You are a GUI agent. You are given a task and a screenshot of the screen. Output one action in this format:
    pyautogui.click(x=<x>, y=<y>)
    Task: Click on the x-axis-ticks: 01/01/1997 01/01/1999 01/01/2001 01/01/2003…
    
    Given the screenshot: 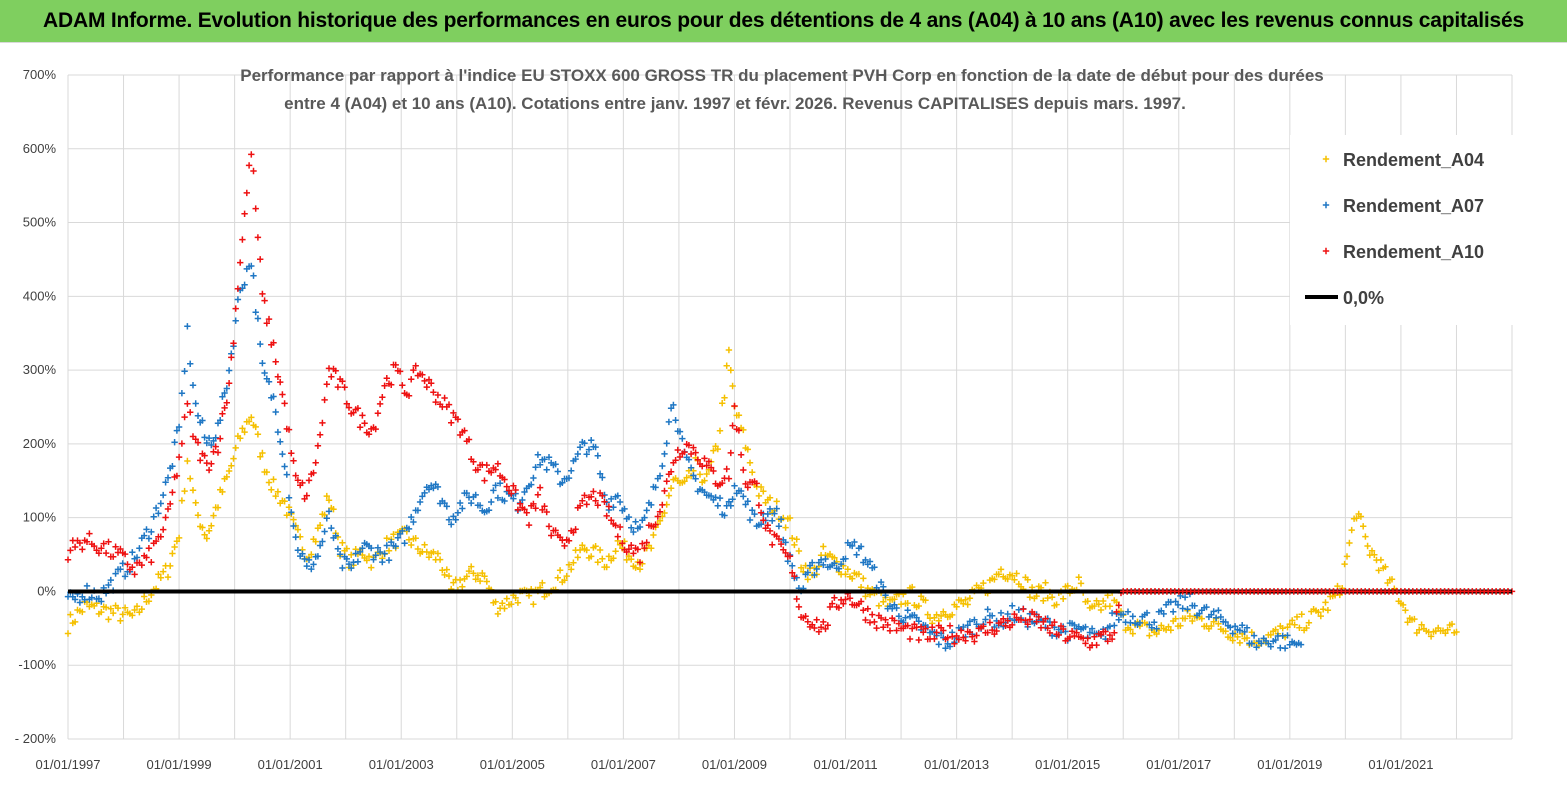 What is the action you would take?
    pyautogui.click(x=734, y=764)
    